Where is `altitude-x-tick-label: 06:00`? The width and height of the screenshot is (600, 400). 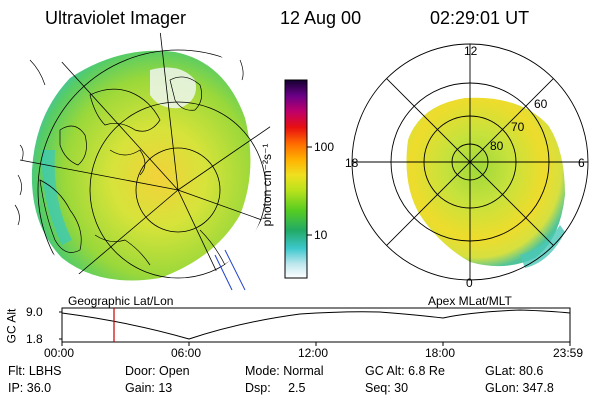 altitude-x-tick-label: 06:00 is located at coordinates (186, 353).